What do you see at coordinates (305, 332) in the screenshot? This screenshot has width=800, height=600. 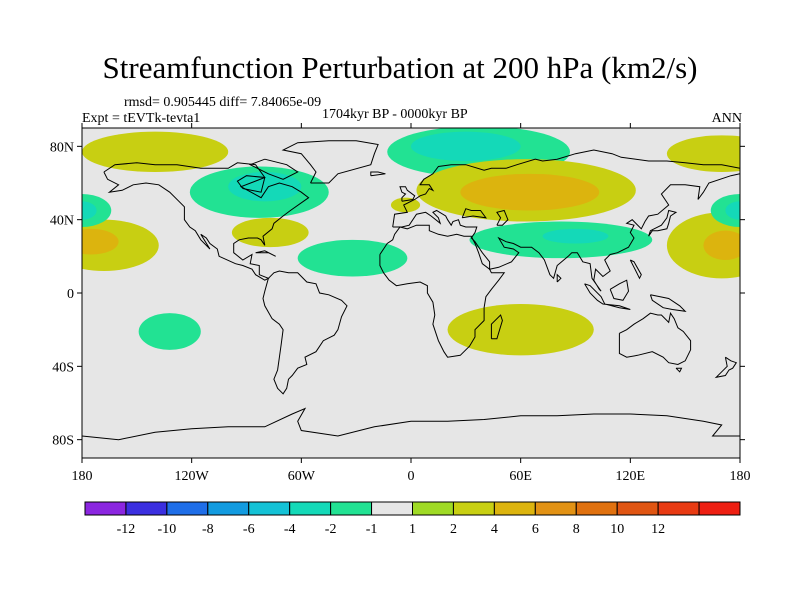 I see `coast-south-america` at bounding box center [305, 332].